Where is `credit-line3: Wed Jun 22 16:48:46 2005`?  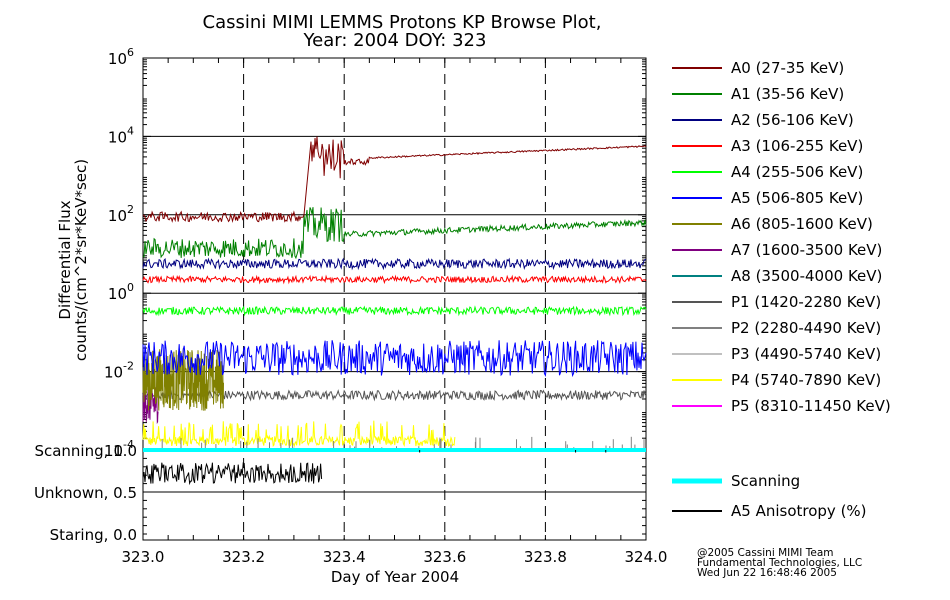 credit-line3: Wed Jun 22 16:48:46 2005 is located at coordinates (767, 573).